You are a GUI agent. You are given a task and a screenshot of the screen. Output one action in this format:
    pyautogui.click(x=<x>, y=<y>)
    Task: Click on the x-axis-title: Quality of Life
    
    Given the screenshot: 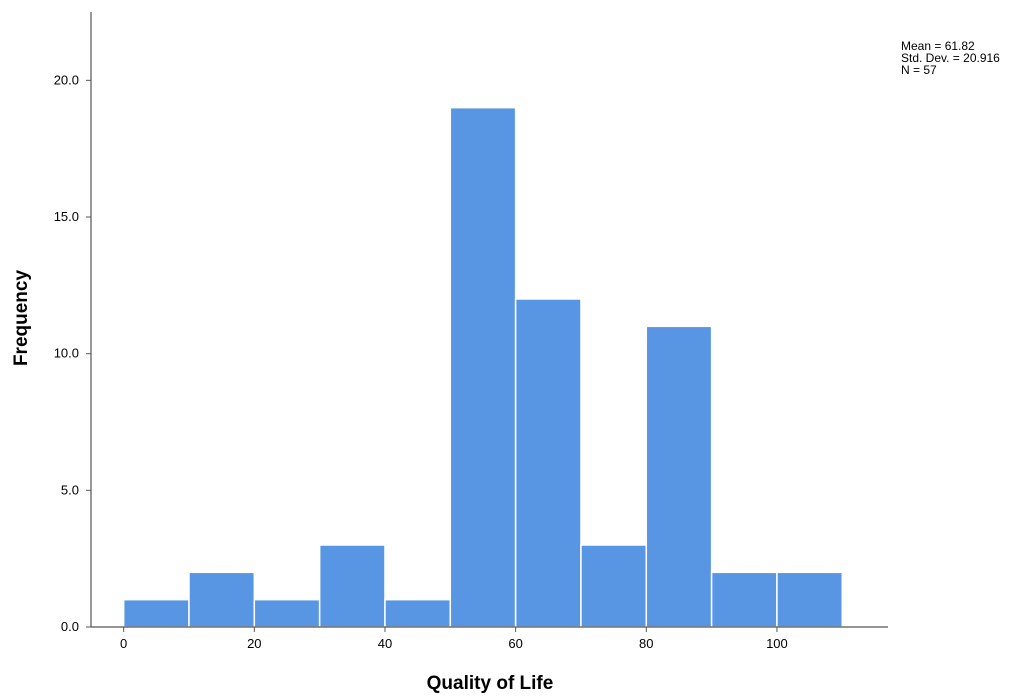 What is the action you would take?
    pyautogui.click(x=490, y=683)
    